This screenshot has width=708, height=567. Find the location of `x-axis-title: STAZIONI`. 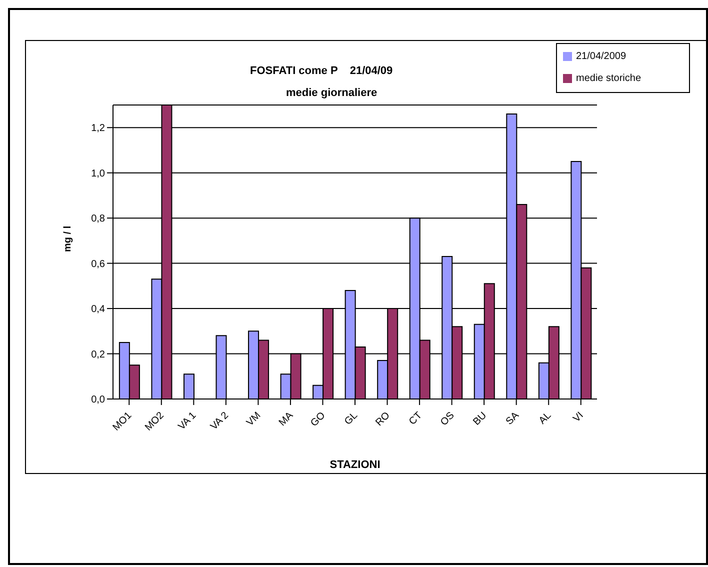

x-axis-title: STAZIONI is located at coordinates (355, 465).